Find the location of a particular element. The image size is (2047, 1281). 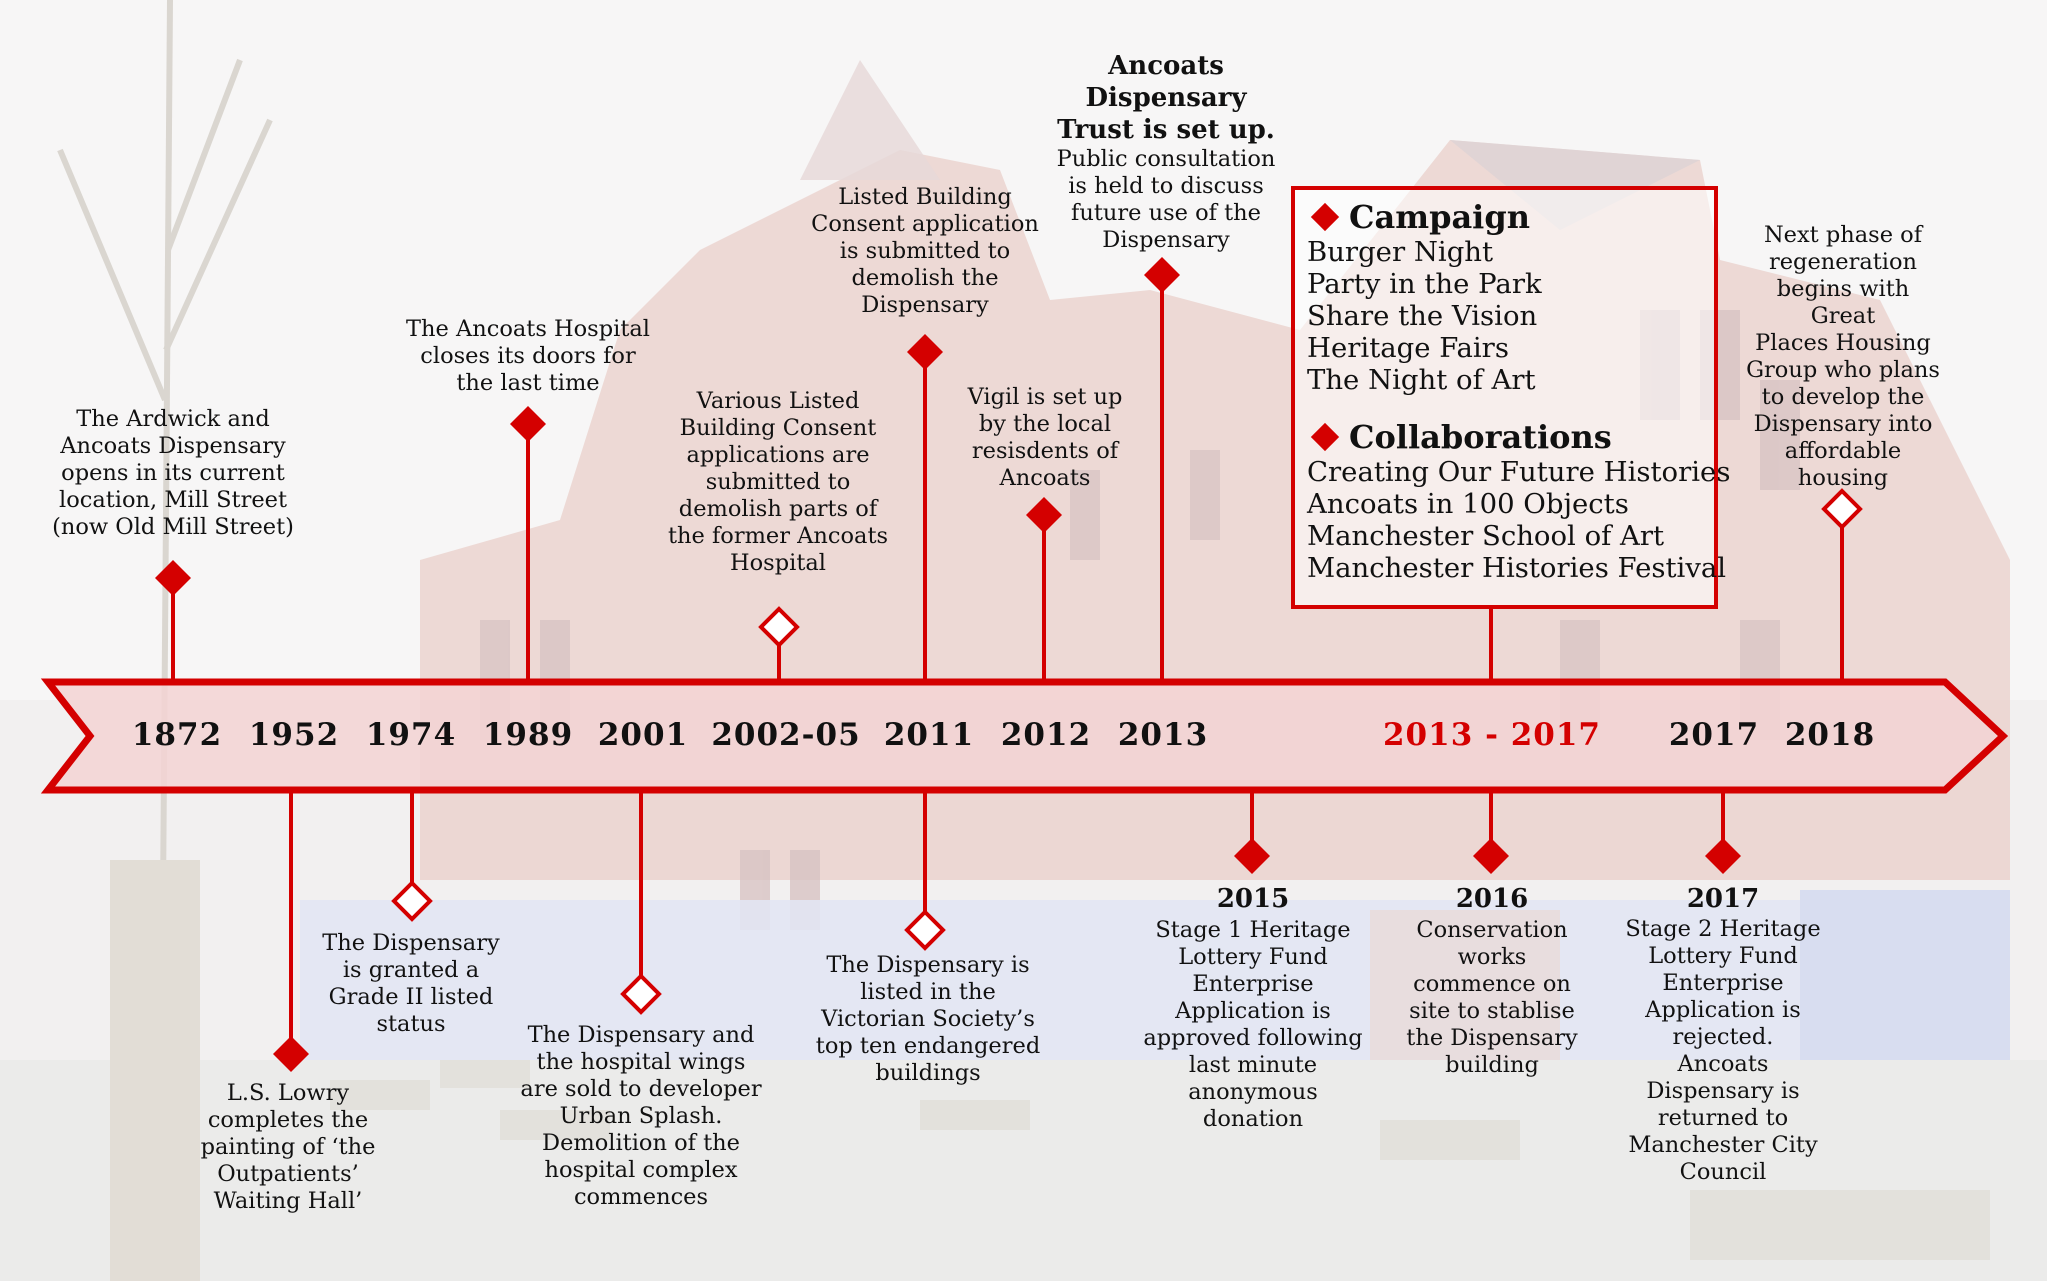

campaign-item: Share the Vision is located at coordinates (1422, 316).